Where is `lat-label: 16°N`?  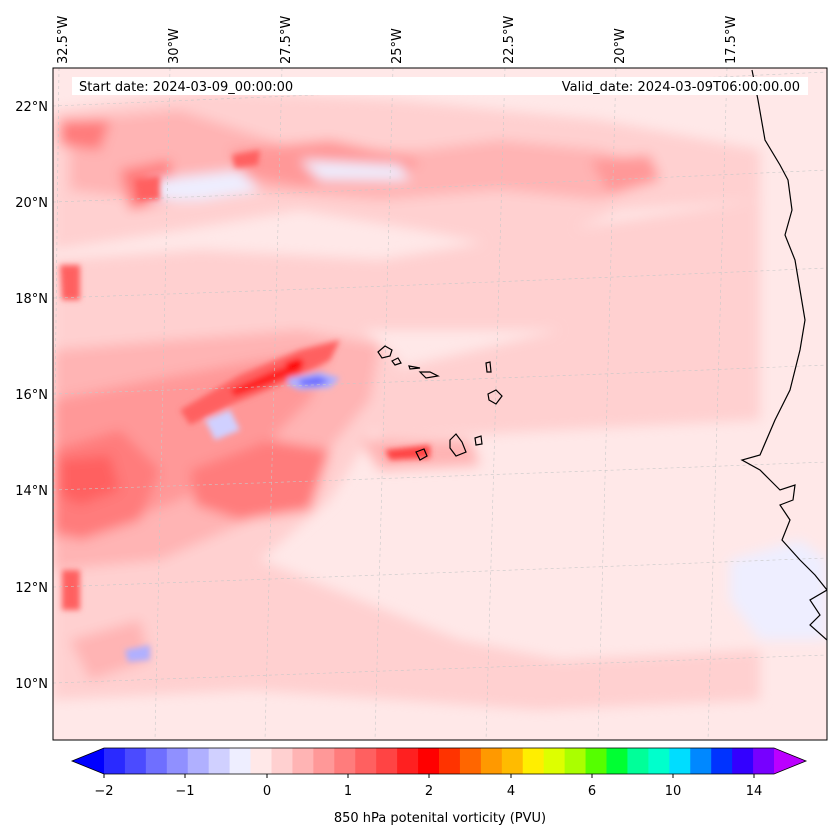
lat-label: 16°N is located at coordinates (31, 395).